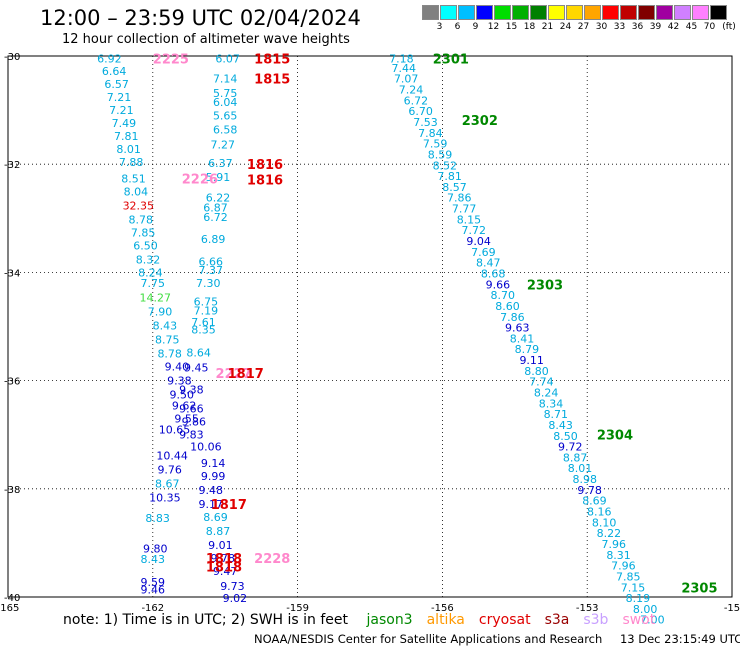 This screenshot has width=740, height=650. I want to click on wave-height-label: 7.15, so click(633, 587).